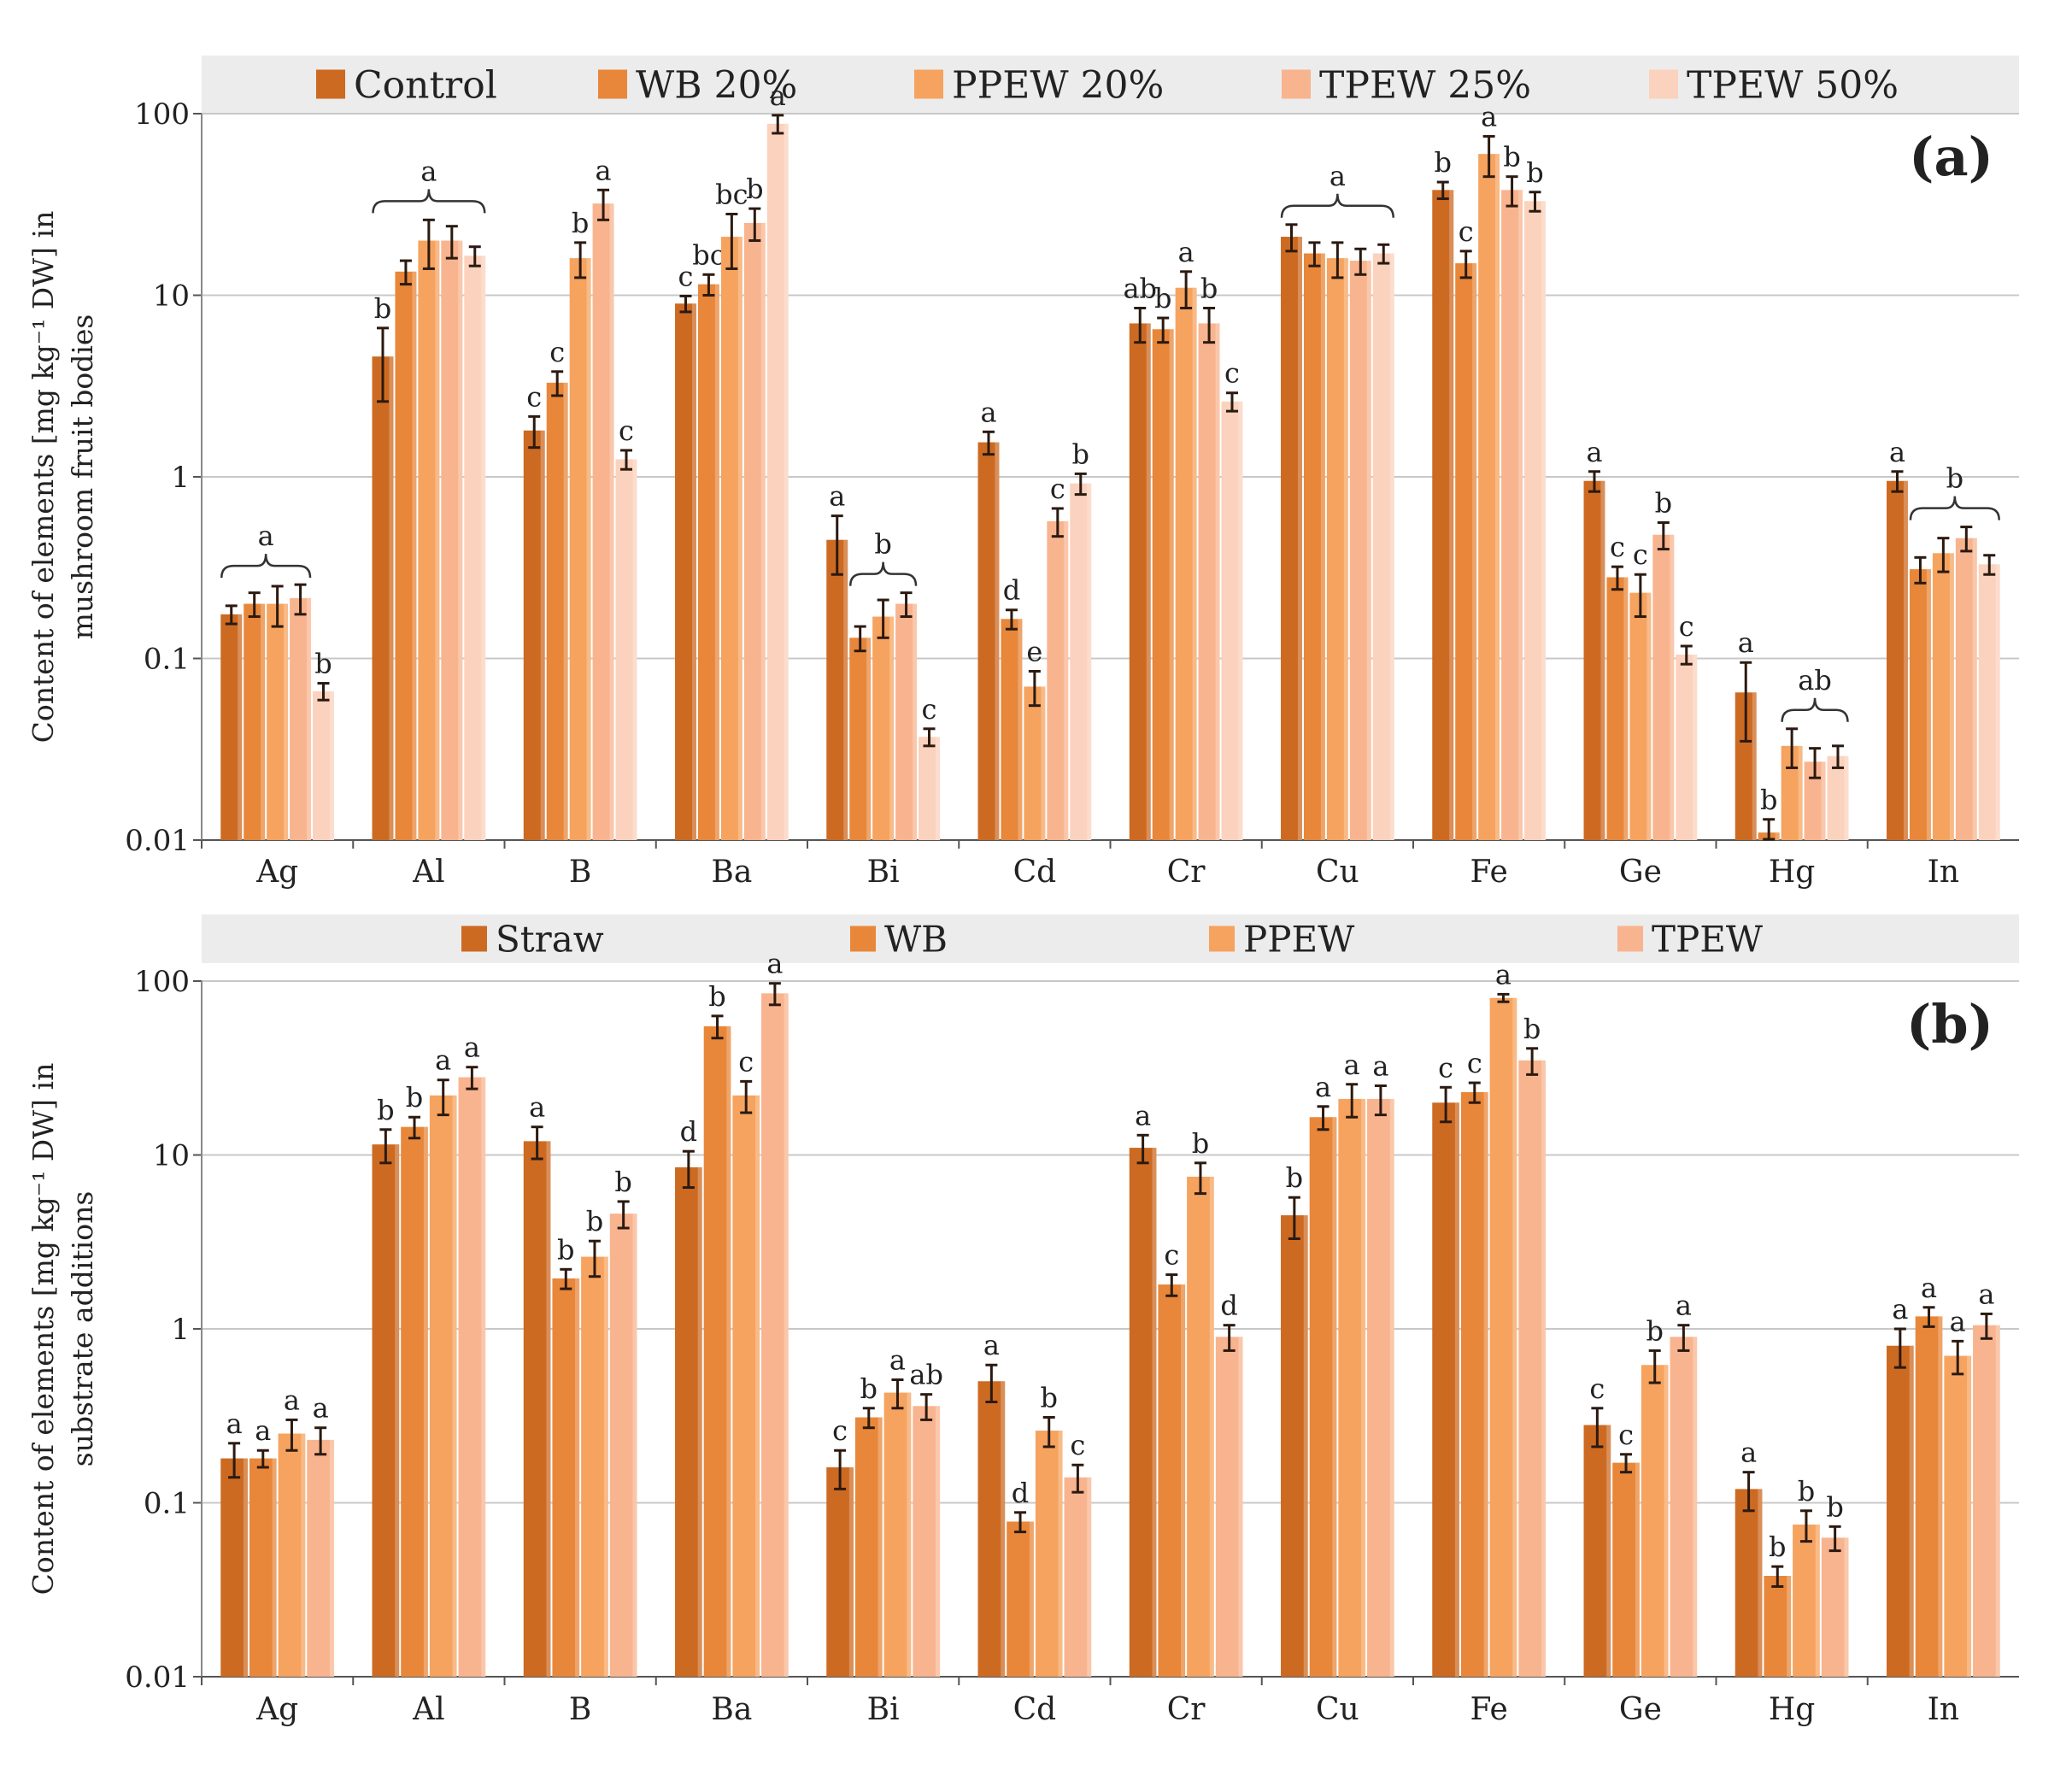 This screenshot has height=1769, width=2072. I want to click on x-tick-label: Fe, so click(1488, 872).